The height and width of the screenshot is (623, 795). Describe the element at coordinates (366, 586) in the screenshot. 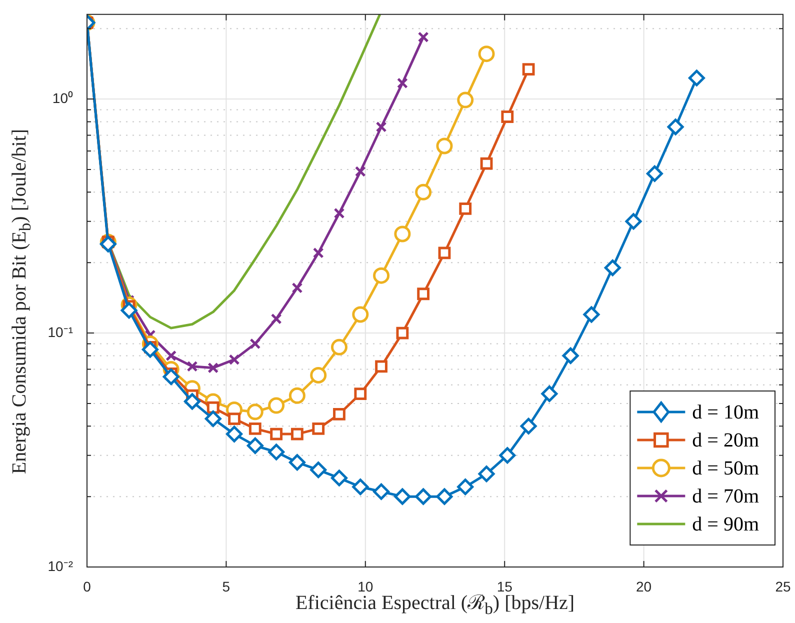

I see `x-tick-label: 10` at that location.